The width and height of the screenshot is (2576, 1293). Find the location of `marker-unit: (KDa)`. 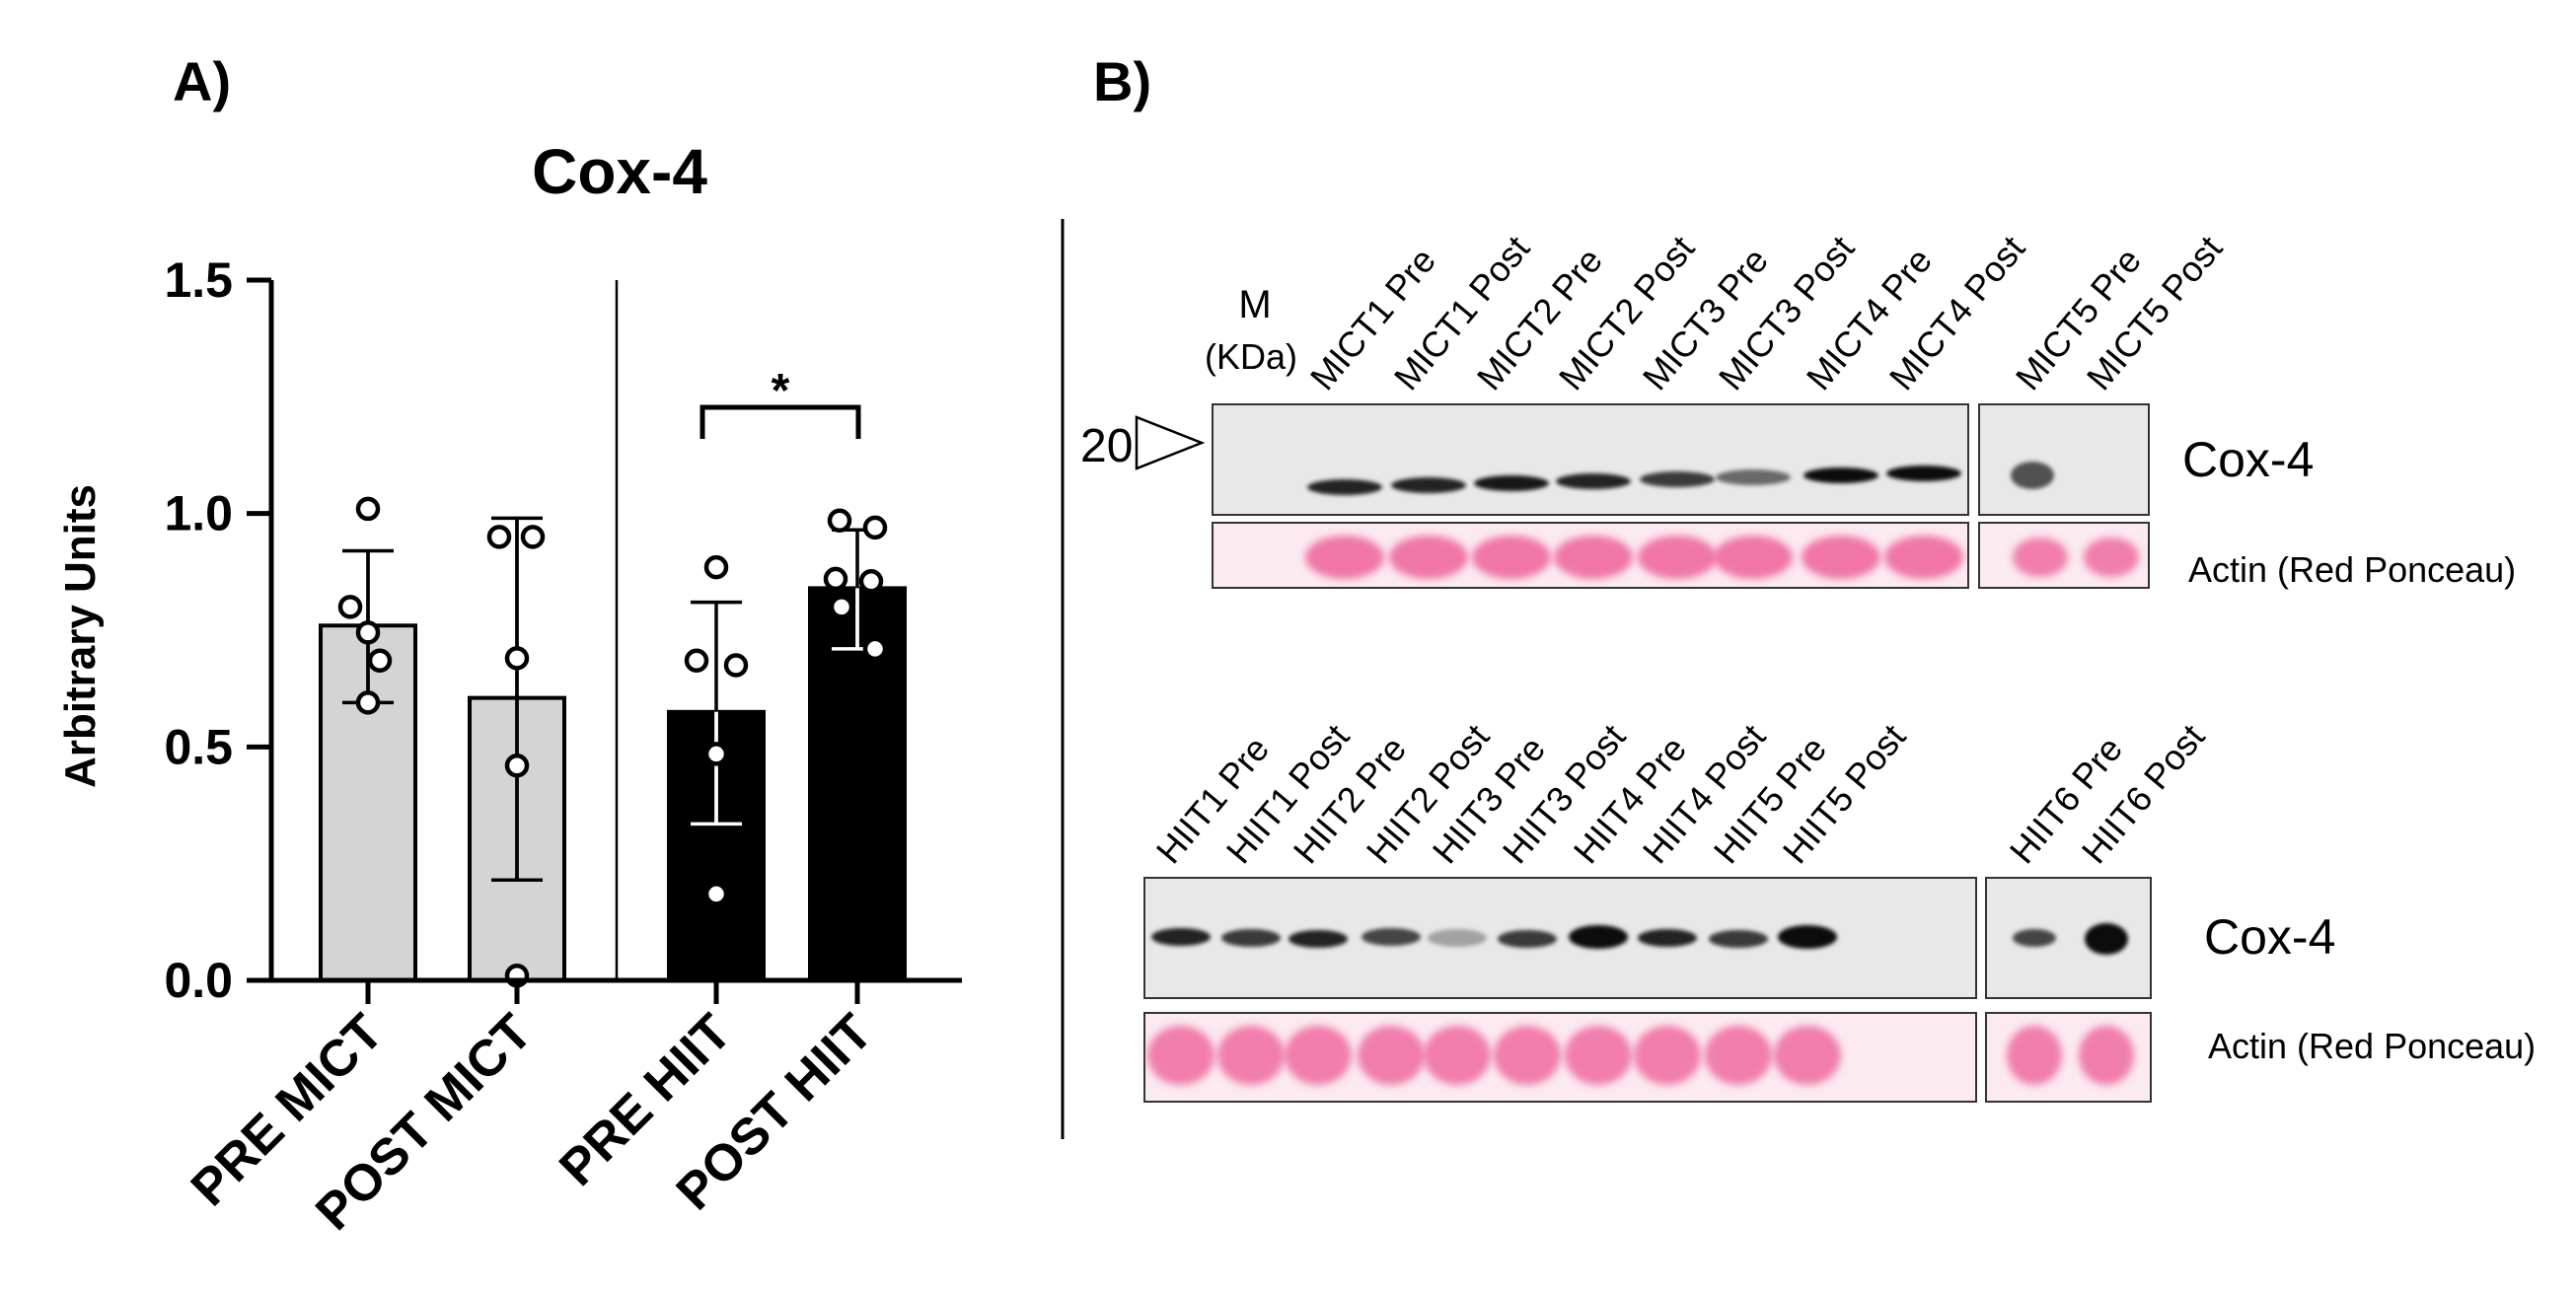

marker-unit: (KDa) is located at coordinates (1251, 356).